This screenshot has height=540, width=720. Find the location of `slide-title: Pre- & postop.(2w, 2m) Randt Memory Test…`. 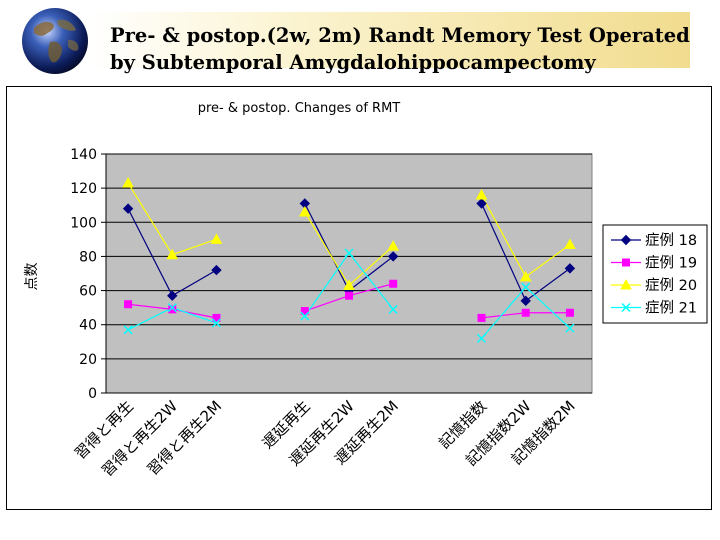

slide-title: Pre- & postop.(2w, 2m) Randt Memory Test… is located at coordinates (410, 49).